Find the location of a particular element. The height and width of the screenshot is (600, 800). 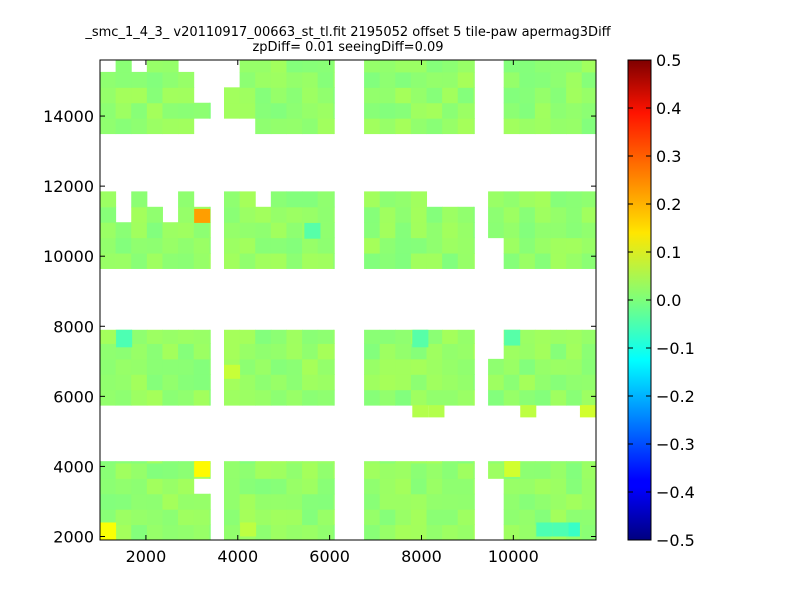

colorbar-tick-label: 0.0 is located at coordinates (668, 300).